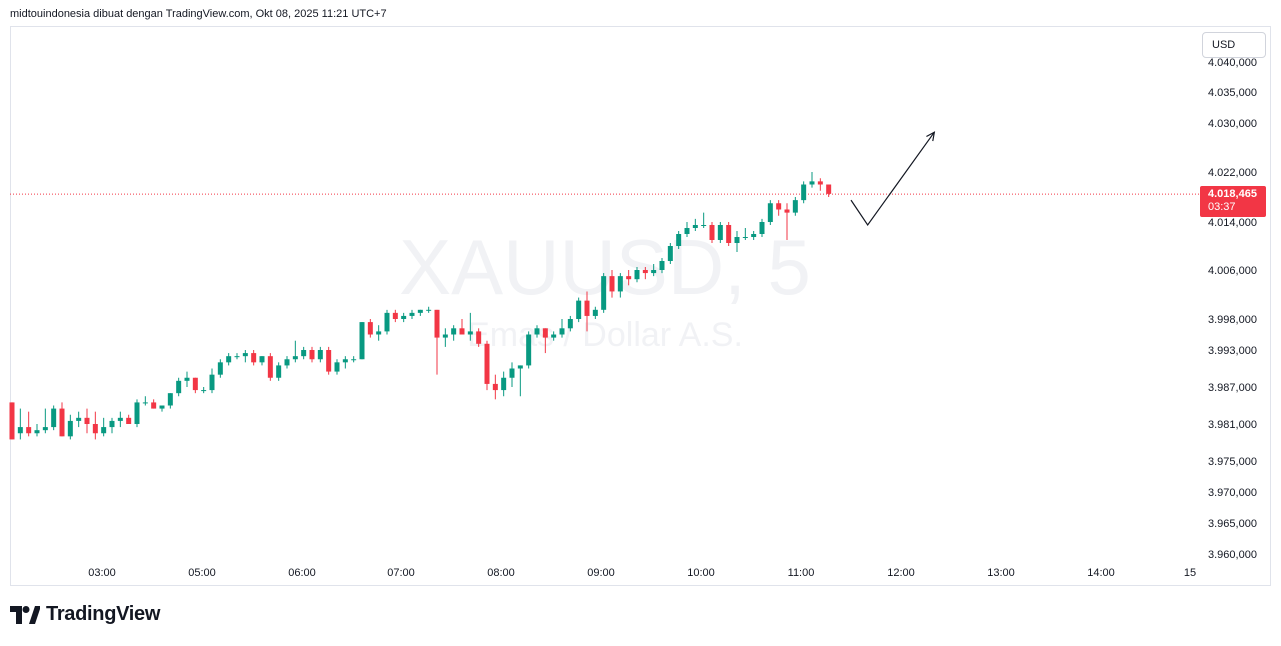  What do you see at coordinates (1101, 573) in the screenshot?
I see `time-tick-label: 14:00` at bounding box center [1101, 573].